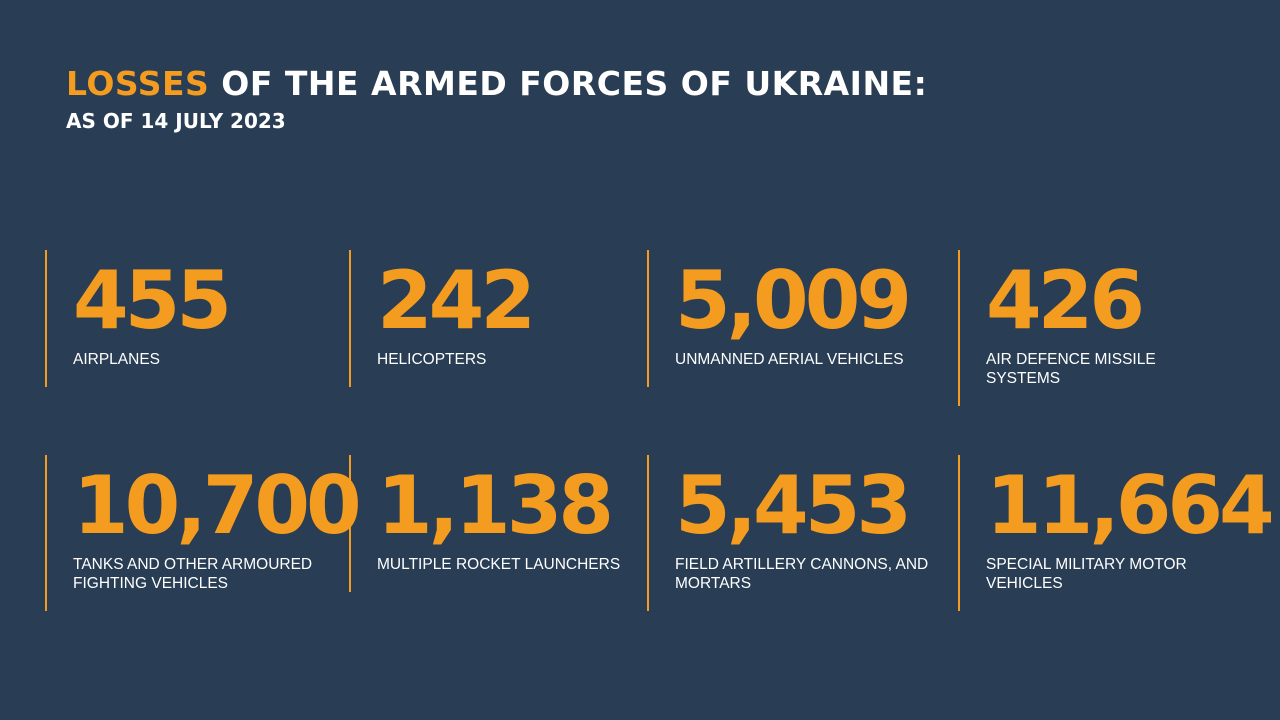  I want to click on stat-label: FIELD ARTILLERY CANNONS, AND MORTARS, so click(802, 574).